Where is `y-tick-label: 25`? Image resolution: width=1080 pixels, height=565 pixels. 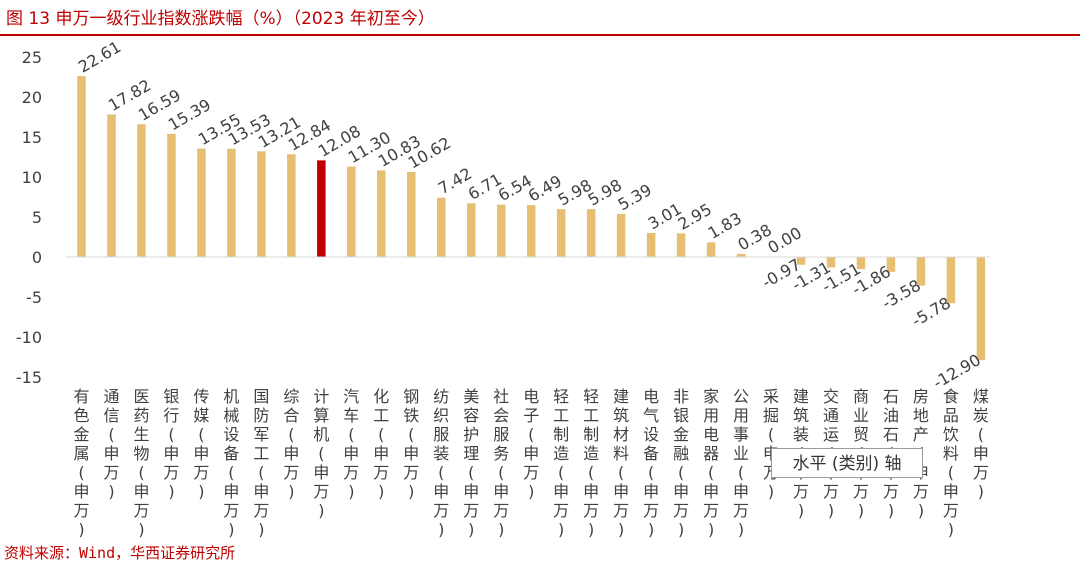 y-tick-label: 25 is located at coordinates (32, 57).